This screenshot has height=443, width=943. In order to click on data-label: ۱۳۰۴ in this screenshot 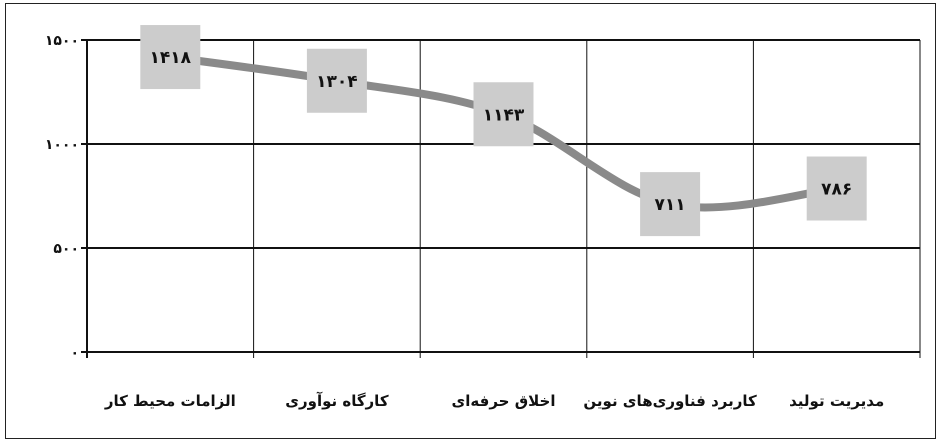, I will do `click(337, 82)`.